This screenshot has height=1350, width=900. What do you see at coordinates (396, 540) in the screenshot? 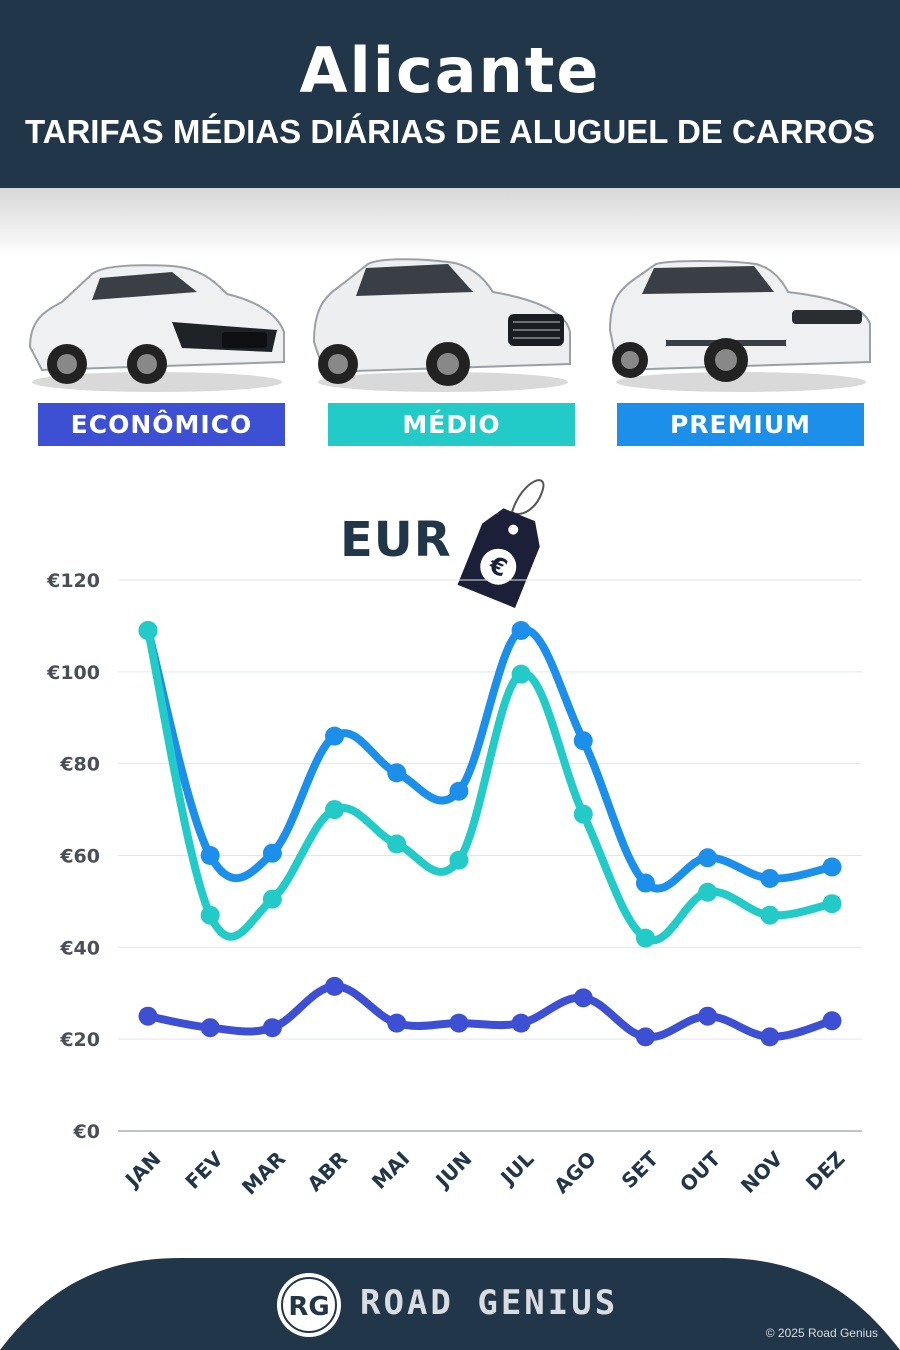
I see `currency-label: EUR` at bounding box center [396, 540].